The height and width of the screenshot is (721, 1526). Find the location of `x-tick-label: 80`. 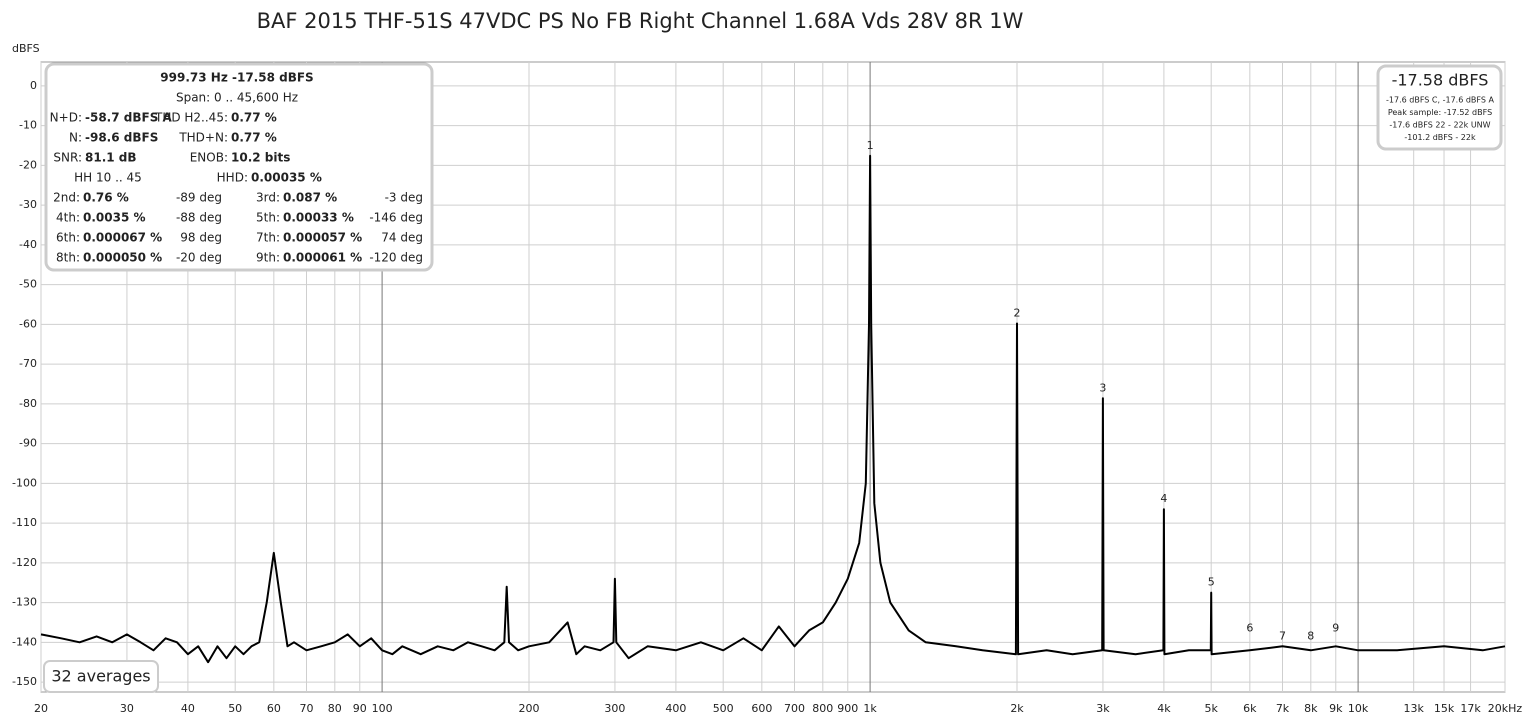

x-tick-label: 80 is located at coordinates (335, 708).